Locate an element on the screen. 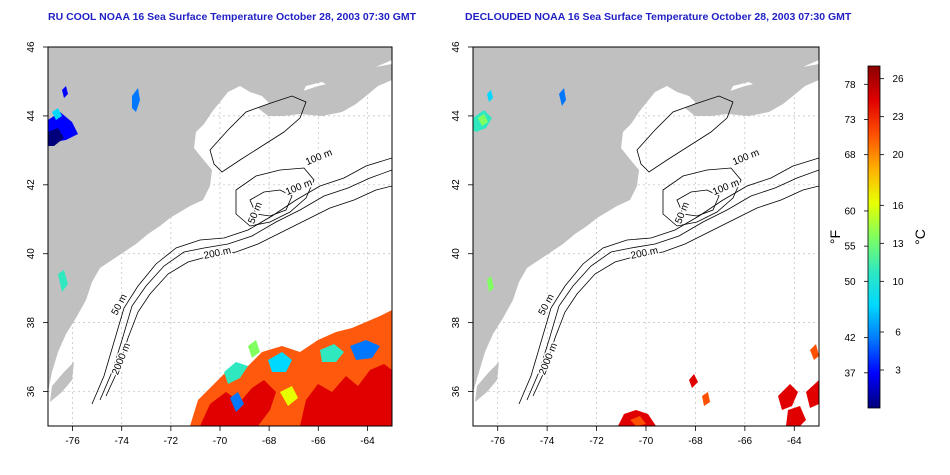 Image resolution: width=950 pixels, height=475 pixels. celsius-tick-label: 20 is located at coordinates (898, 155).